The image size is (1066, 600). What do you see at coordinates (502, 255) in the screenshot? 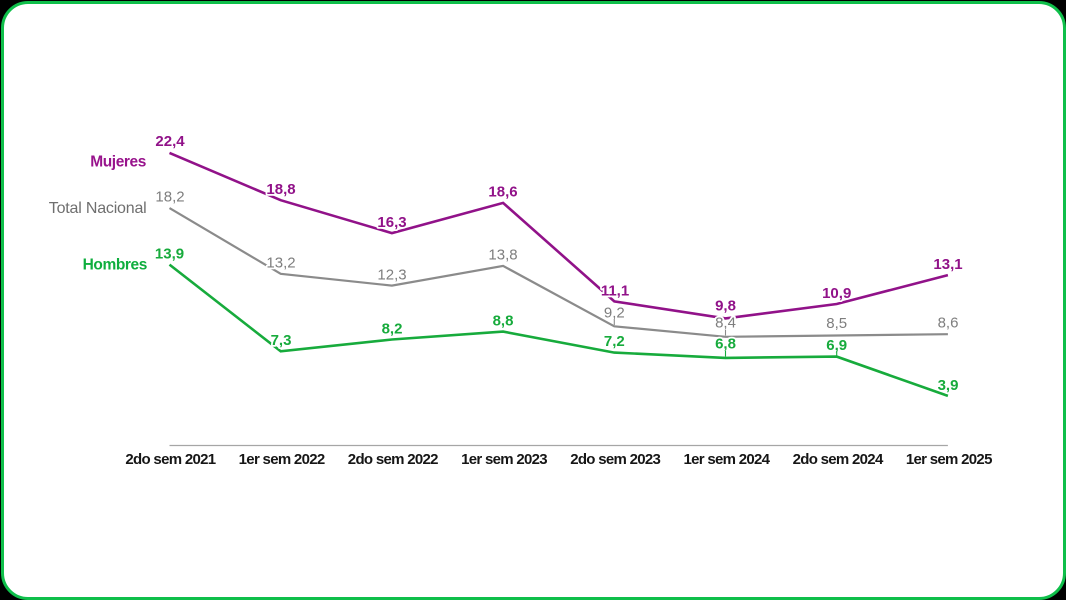
I see `svg-text: 13,8` at bounding box center [502, 255].